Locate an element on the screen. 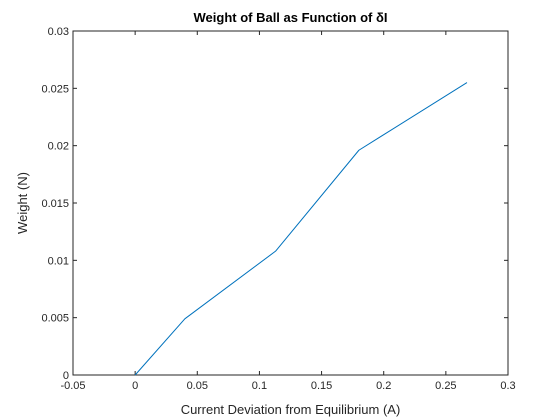  y-tick-label: 0 is located at coordinates (66, 376).